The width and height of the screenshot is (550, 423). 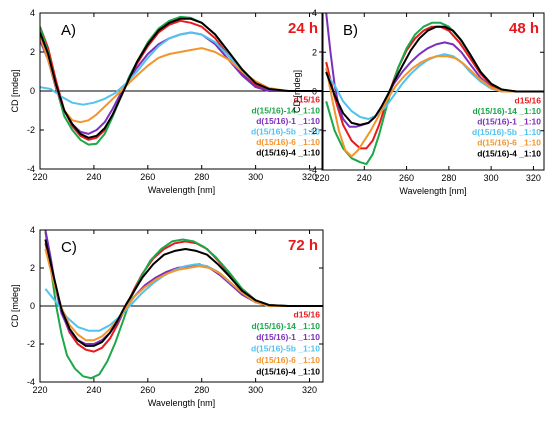 I want to click on panel-label: B), so click(x=350, y=30).